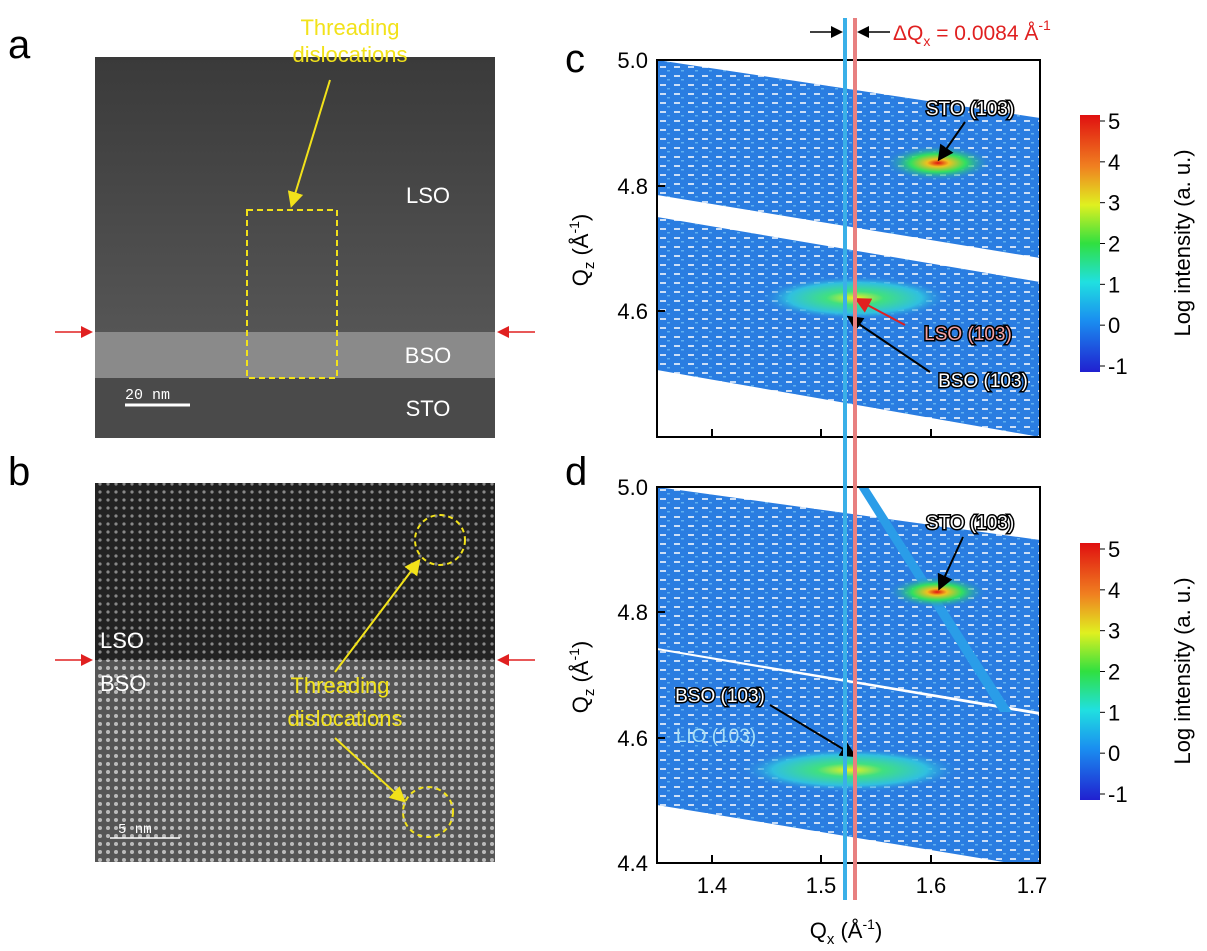  I want to click on peak-label: LSO (103), so click(968, 334).